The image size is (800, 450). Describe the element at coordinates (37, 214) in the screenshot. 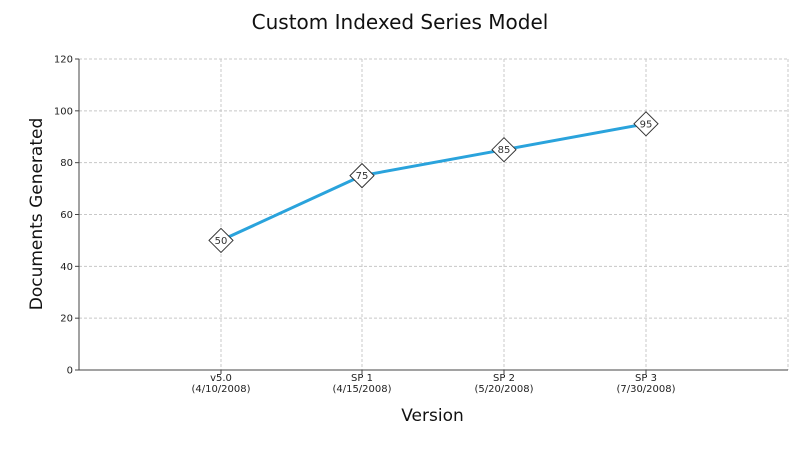

I see `y-axis-label: Documents Generated` at that location.